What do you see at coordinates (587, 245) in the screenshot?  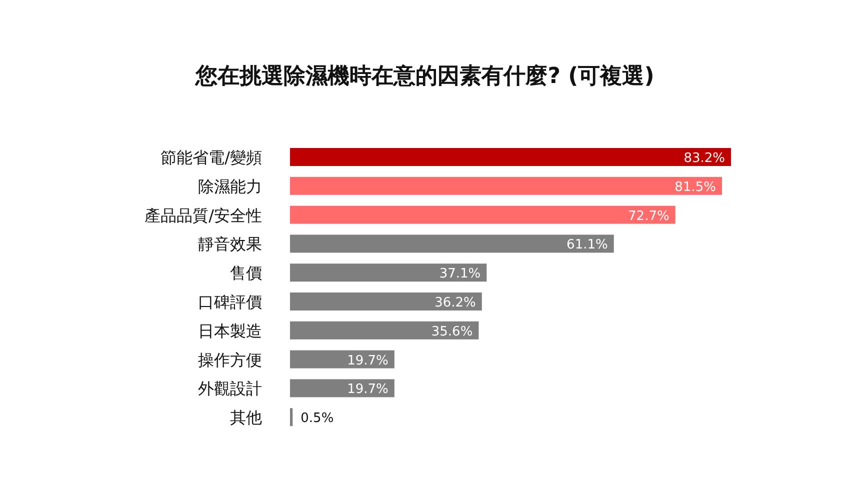 I see `data-label: 61.1%` at bounding box center [587, 245].